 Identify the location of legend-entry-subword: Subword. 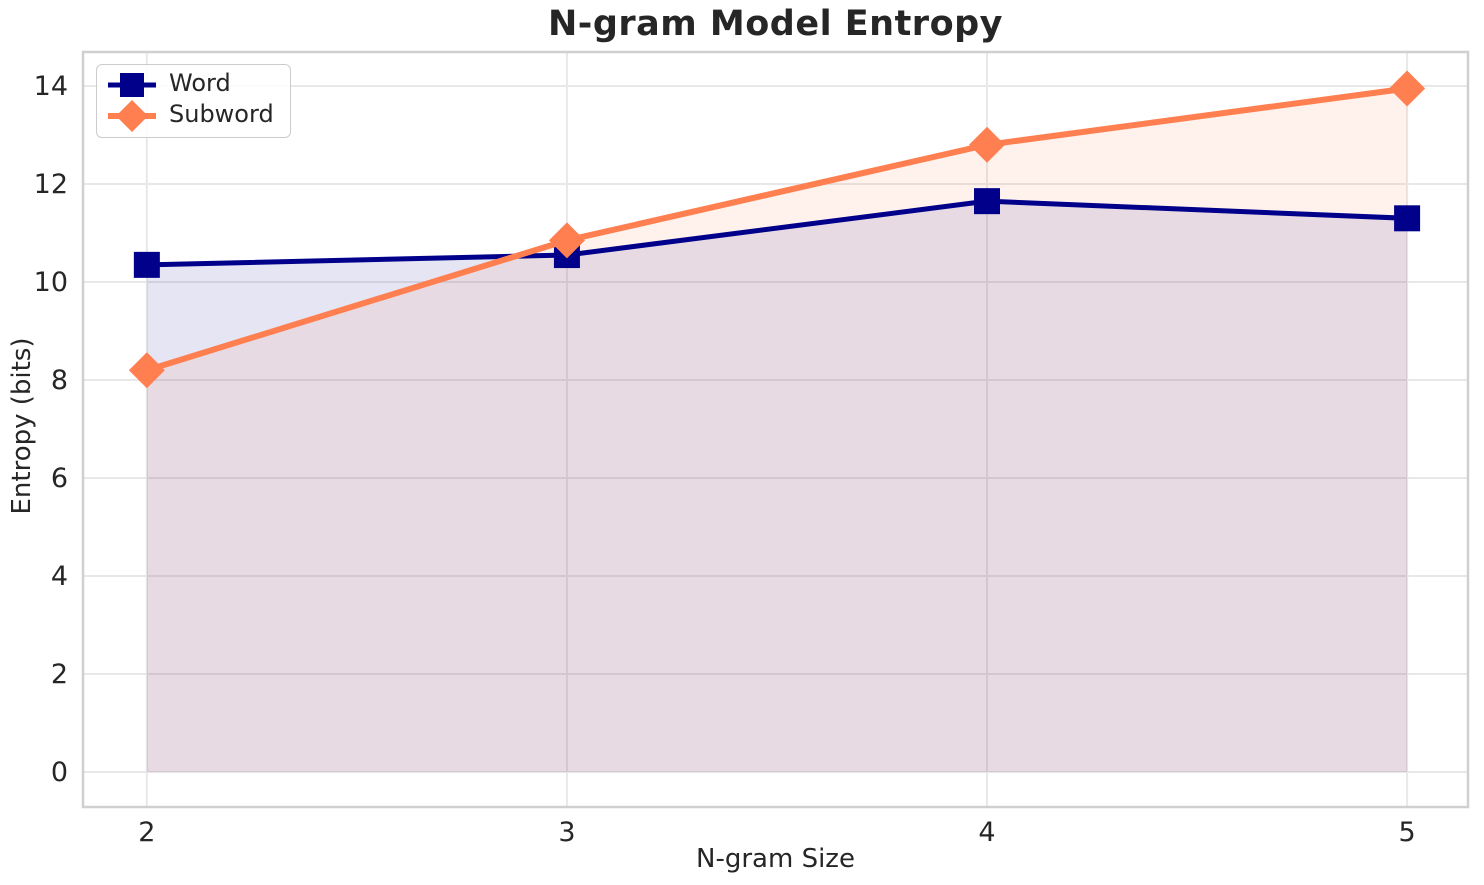
(189, 115).